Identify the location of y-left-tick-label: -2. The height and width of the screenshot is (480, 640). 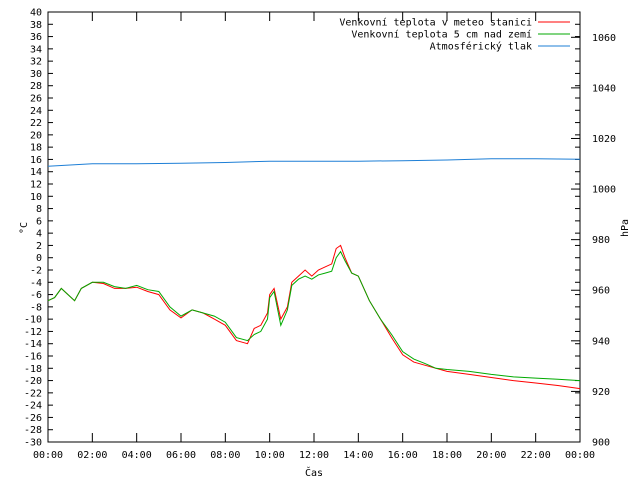
(36, 271).